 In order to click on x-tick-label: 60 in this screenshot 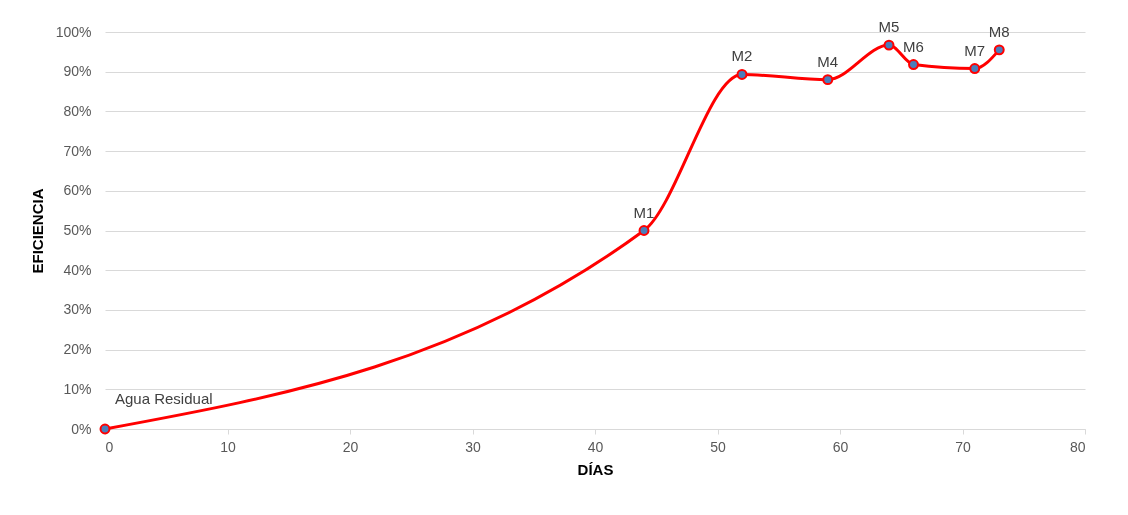, I will do `click(840, 446)`.